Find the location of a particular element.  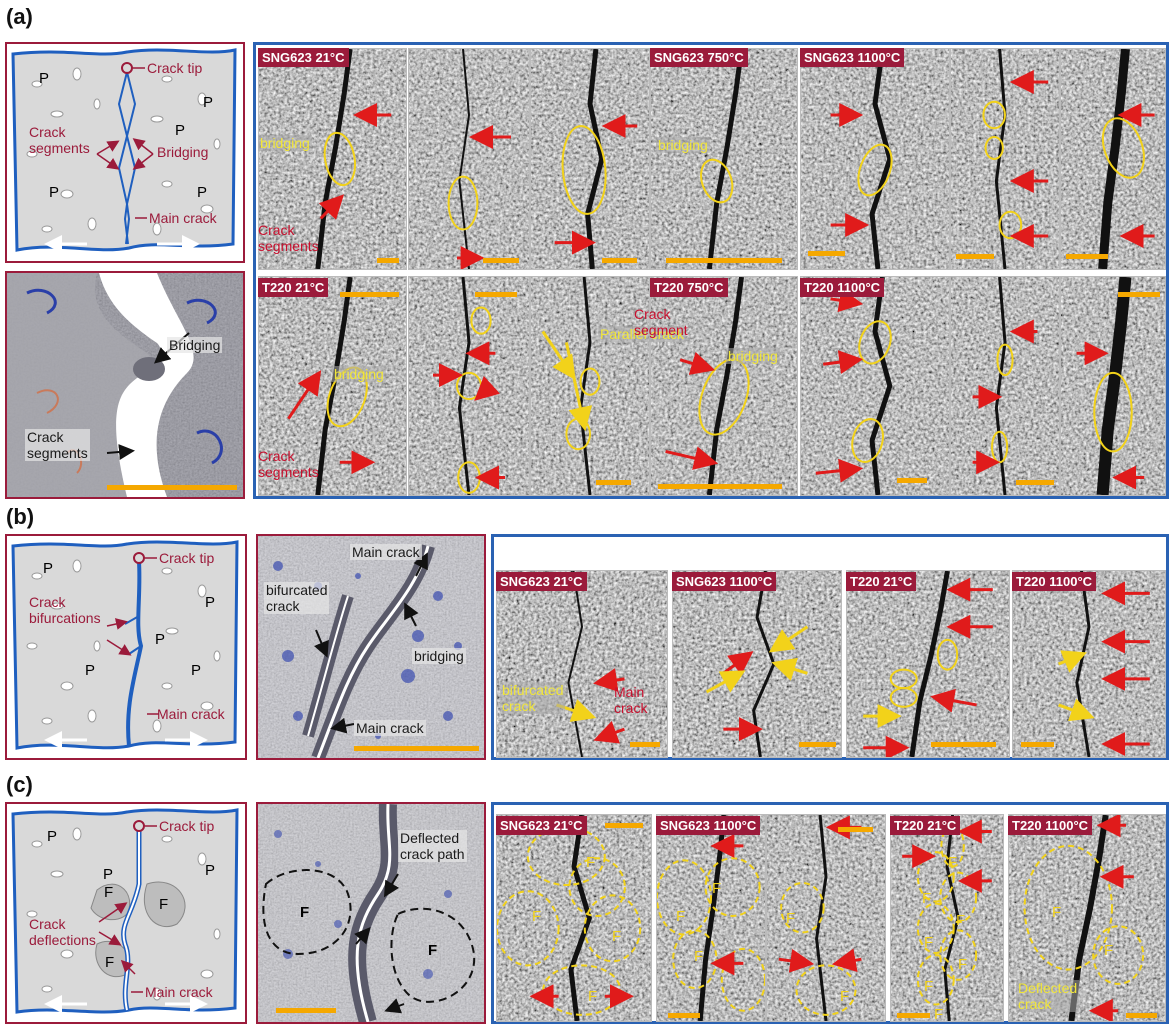

render-deflected-path: Deflected crack path is located at coordinates (432, 846).